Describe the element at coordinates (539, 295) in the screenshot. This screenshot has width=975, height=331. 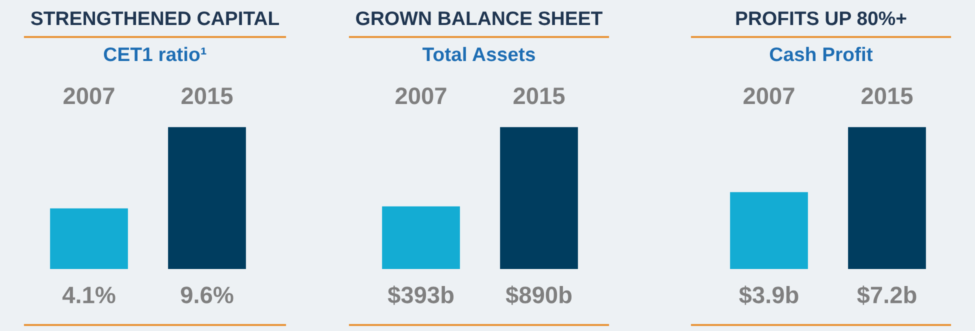
I see `data-label: $890b` at that location.